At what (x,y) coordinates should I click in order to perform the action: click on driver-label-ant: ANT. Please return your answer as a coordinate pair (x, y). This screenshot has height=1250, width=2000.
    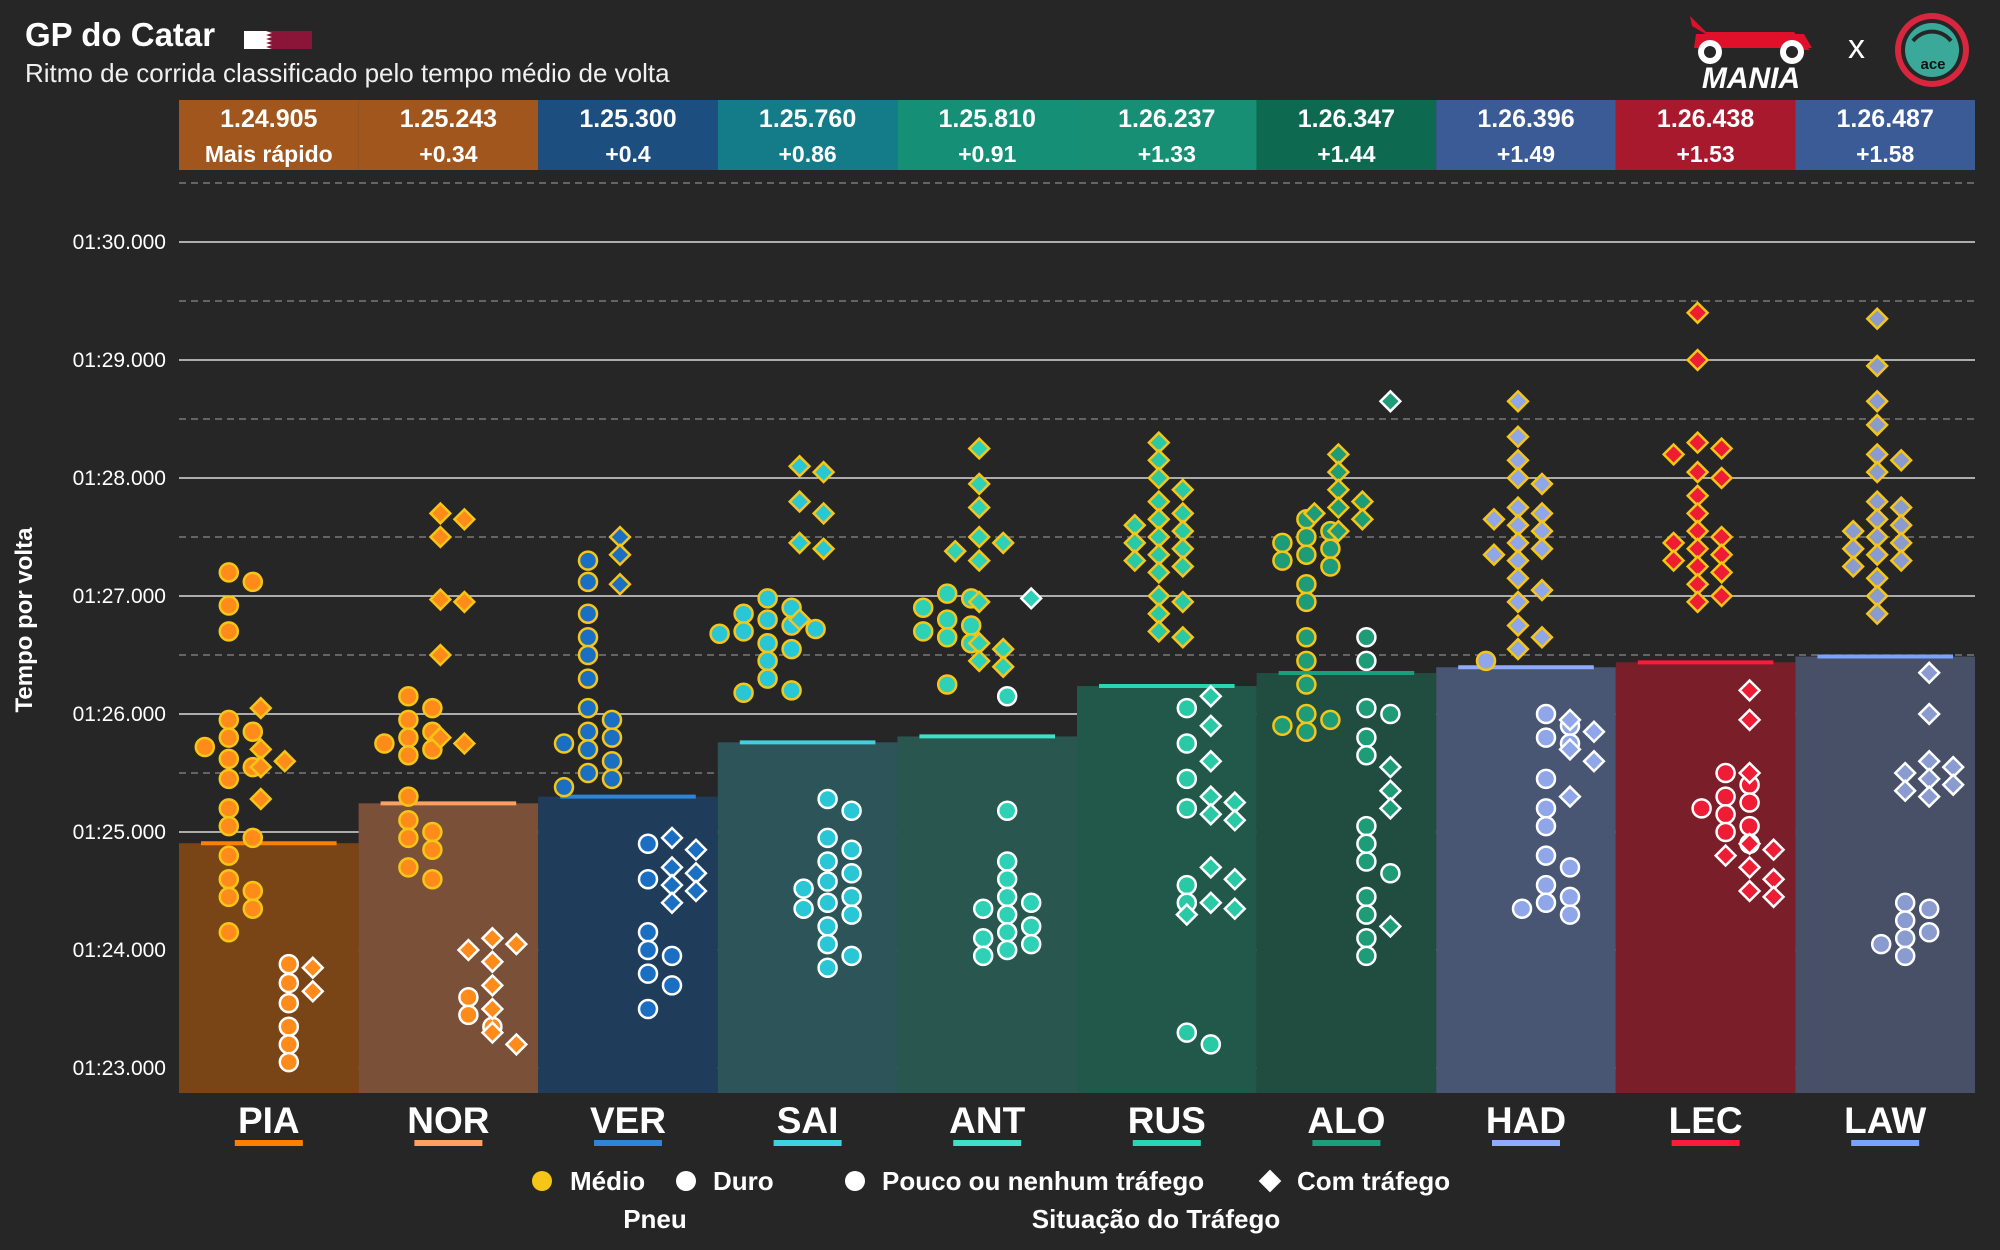
    Looking at the image, I should click on (987, 1120).